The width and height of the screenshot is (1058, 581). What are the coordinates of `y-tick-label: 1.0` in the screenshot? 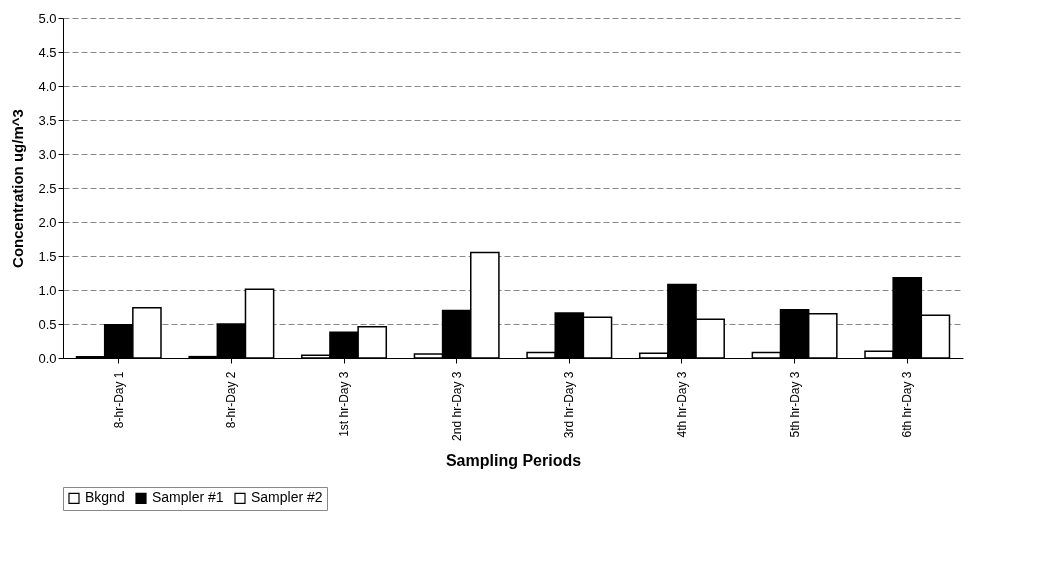 It's located at (47, 290).